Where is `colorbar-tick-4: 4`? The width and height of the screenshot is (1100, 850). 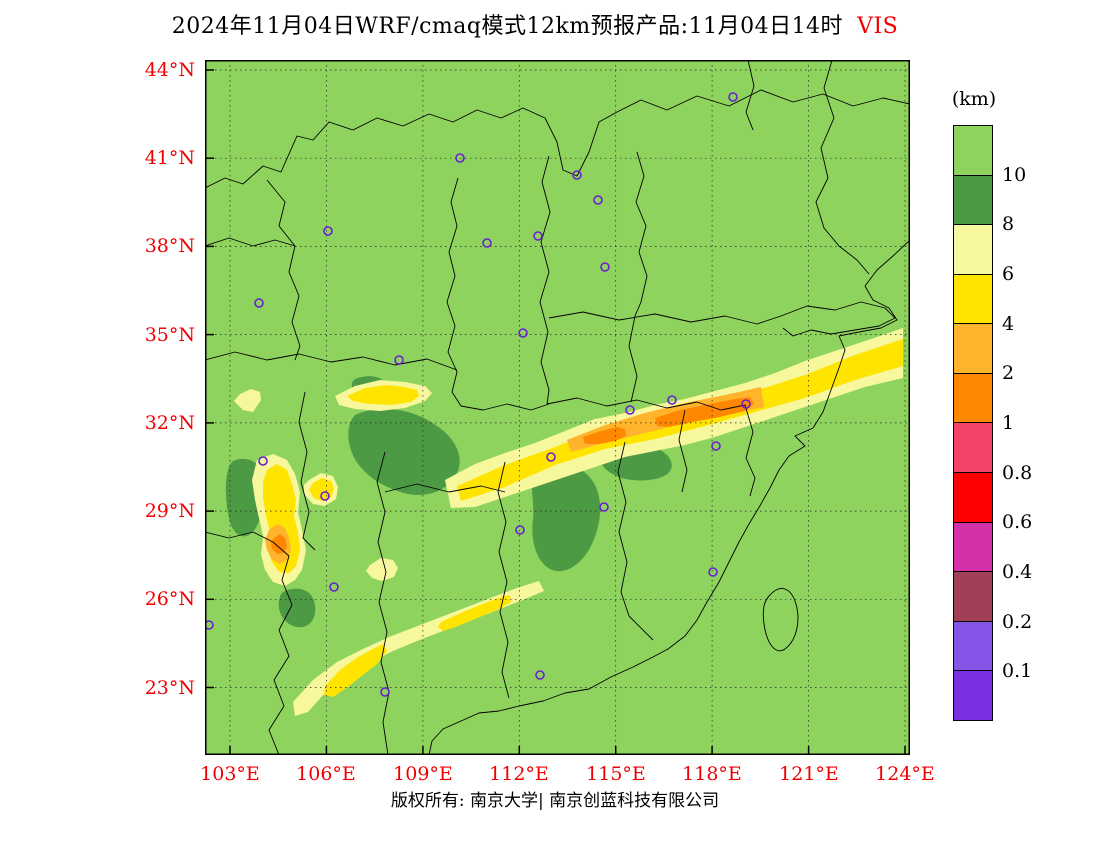
colorbar-tick-4: 4 is located at coordinates (1008, 323).